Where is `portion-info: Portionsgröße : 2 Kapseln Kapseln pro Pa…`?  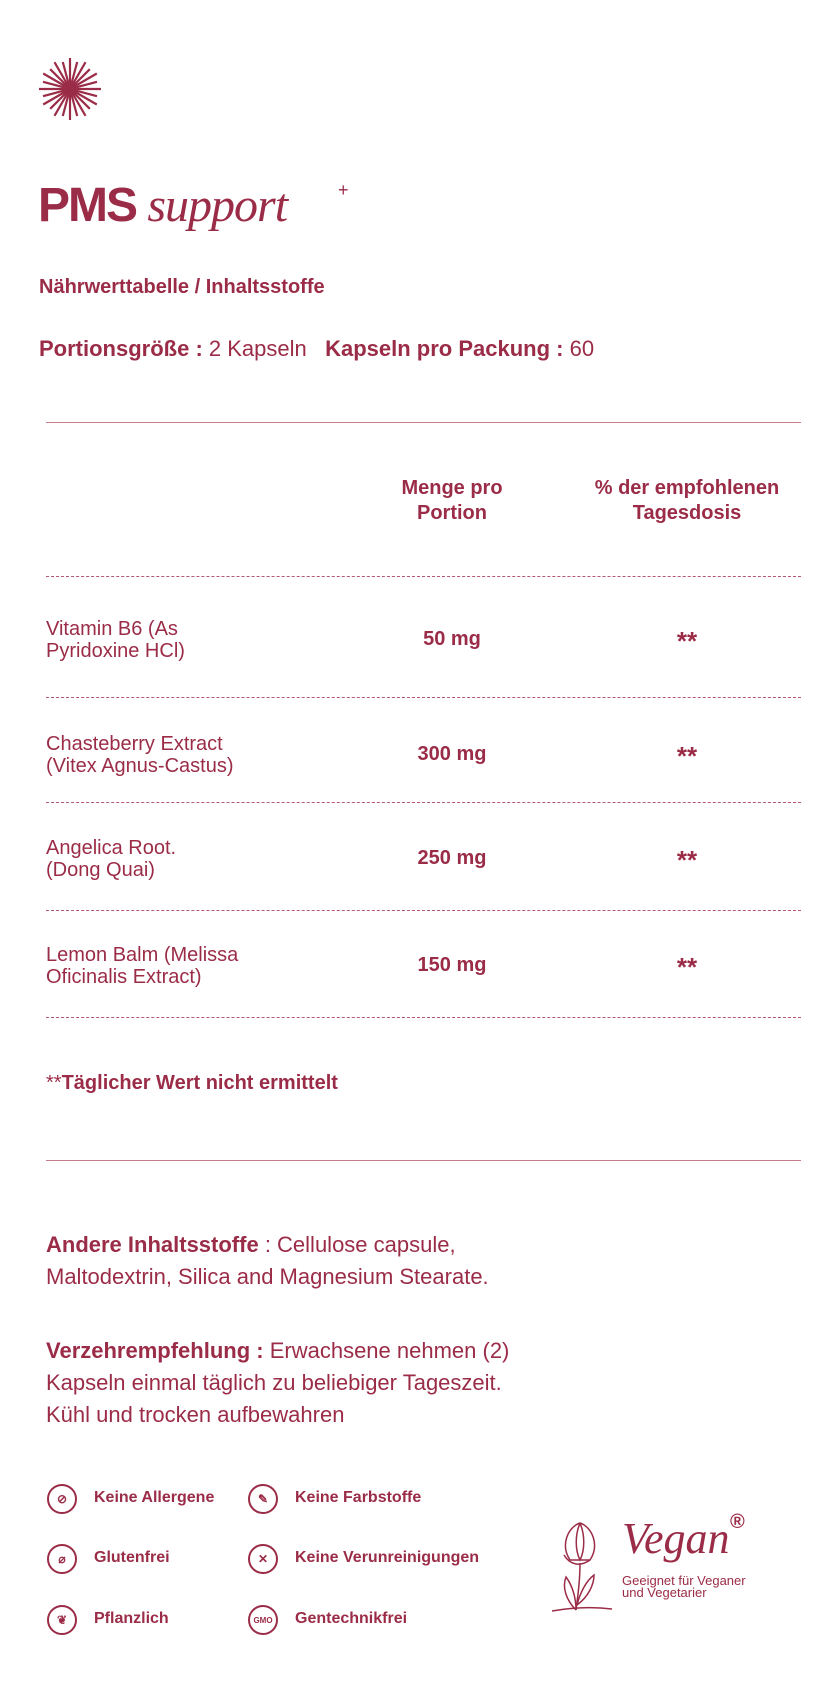 portion-info: Portionsgröße : 2 Kapseln Kapseln pro Pa… is located at coordinates (317, 348).